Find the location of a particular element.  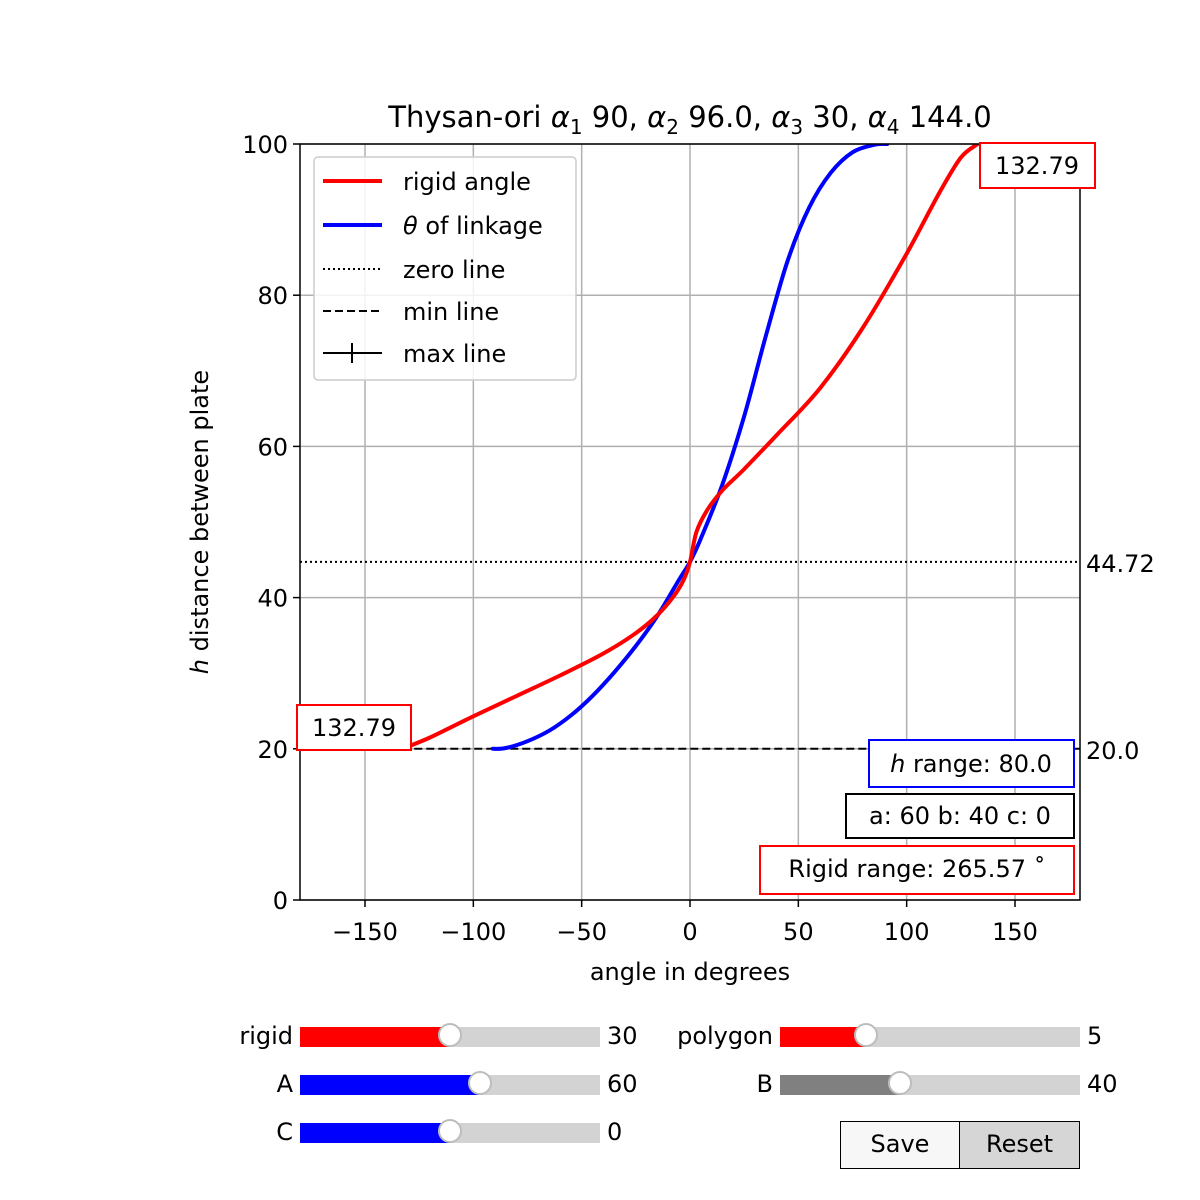

slider-fill-rigid is located at coordinates (375, 1037).